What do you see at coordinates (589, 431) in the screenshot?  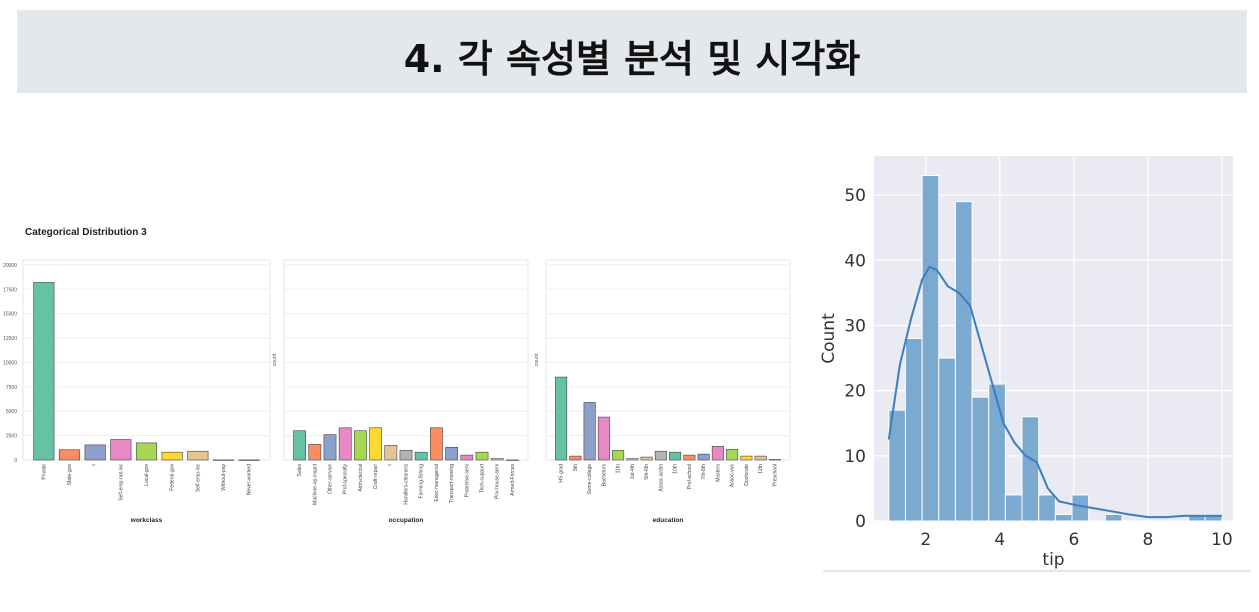 I see `bar-Some-college` at bounding box center [589, 431].